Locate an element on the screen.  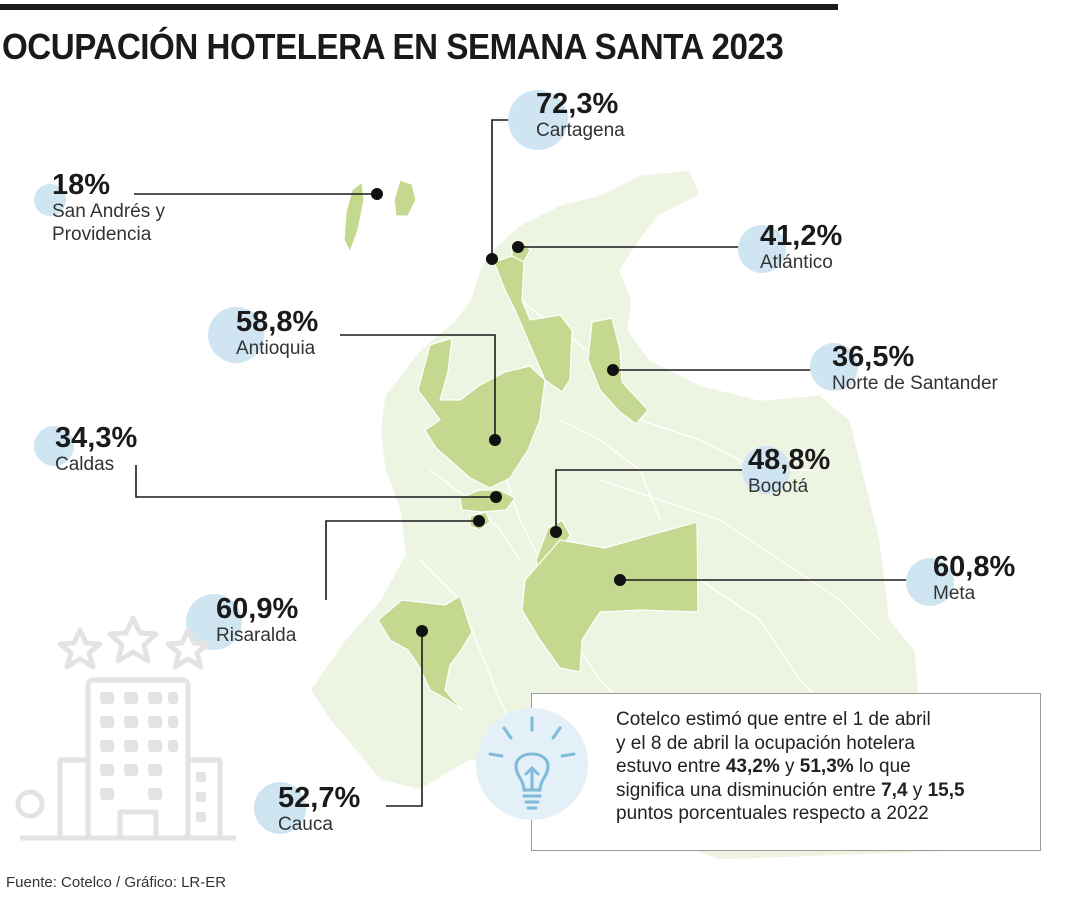
label-bogota: 48,8% Bogotá is located at coordinates (789, 471).